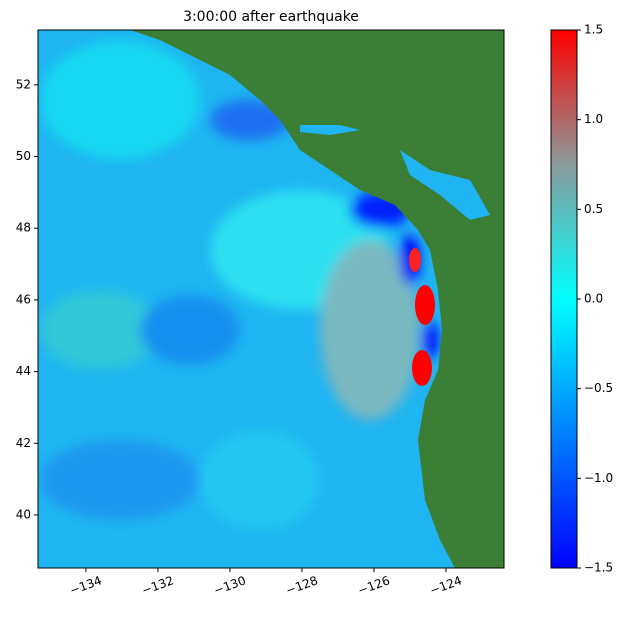 Image resolution: width=630 pixels, height=619 pixels. What do you see at coordinates (23, 443) in the screenshot?
I see `y-tick-label: 42` at bounding box center [23, 443].